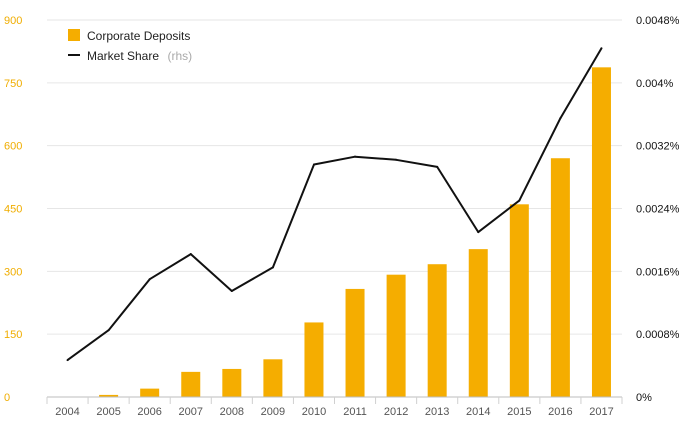  What do you see at coordinates (658, 21) in the screenshot?
I see `right-tick-label: 0.0048%` at bounding box center [658, 21].